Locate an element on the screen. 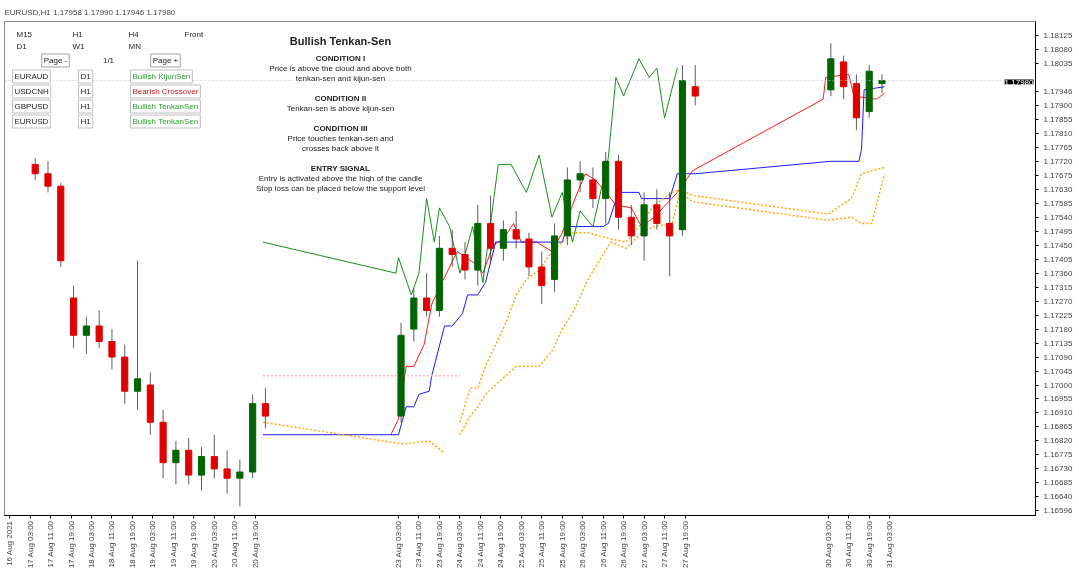 The image size is (1079, 585). x-tick-label: 30 Aug 11:00 is located at coordinates (849, 544).